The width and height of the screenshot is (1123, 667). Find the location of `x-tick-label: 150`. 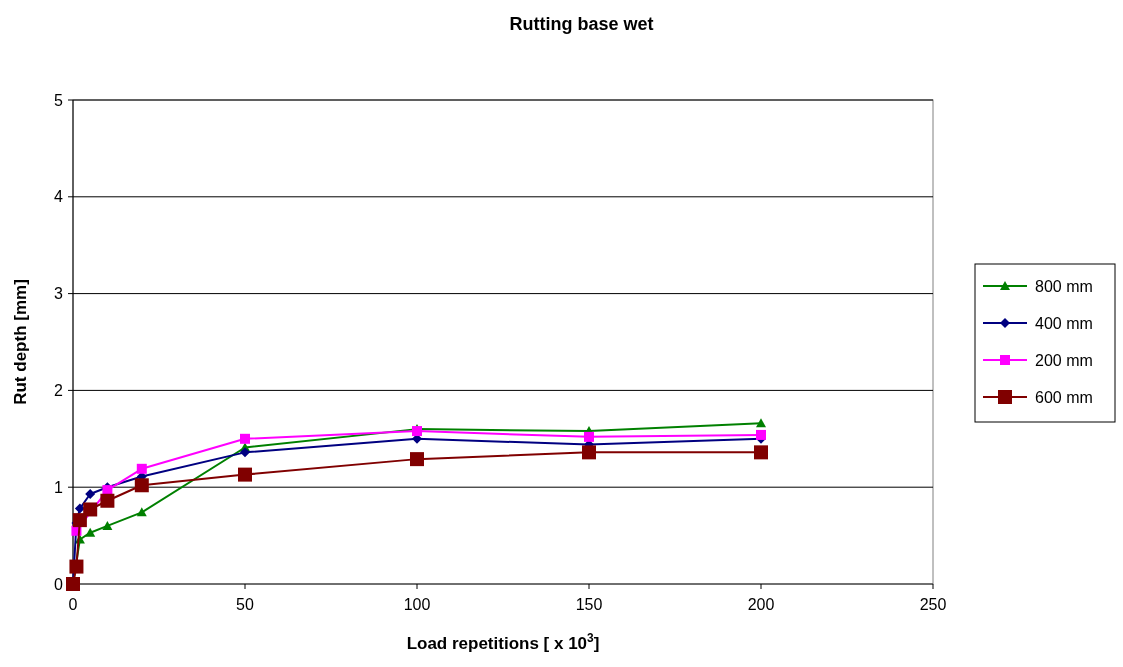

x-tick-label: 150 is located at coordinates (589, 604).